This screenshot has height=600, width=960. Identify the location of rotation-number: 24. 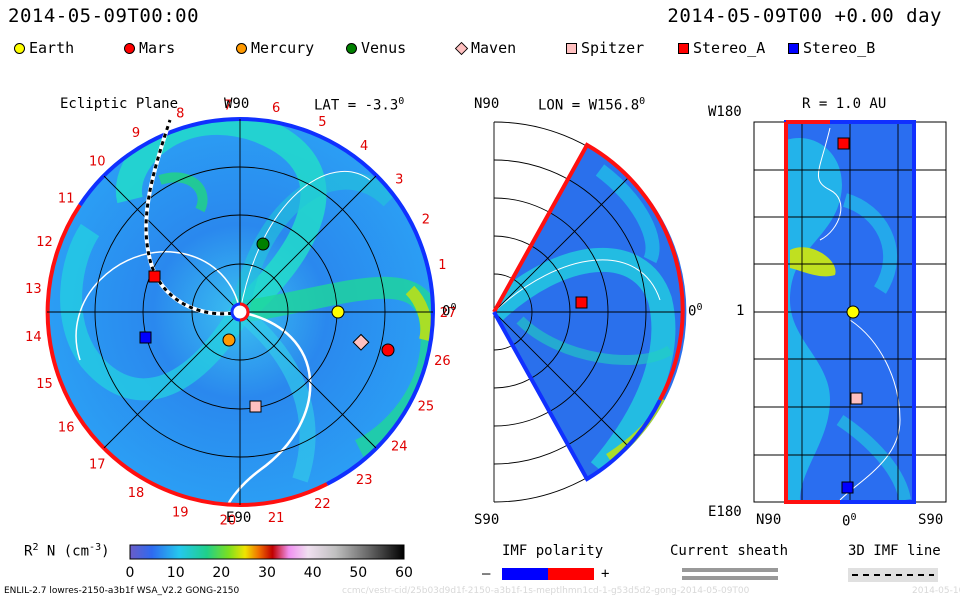
(399, 447).